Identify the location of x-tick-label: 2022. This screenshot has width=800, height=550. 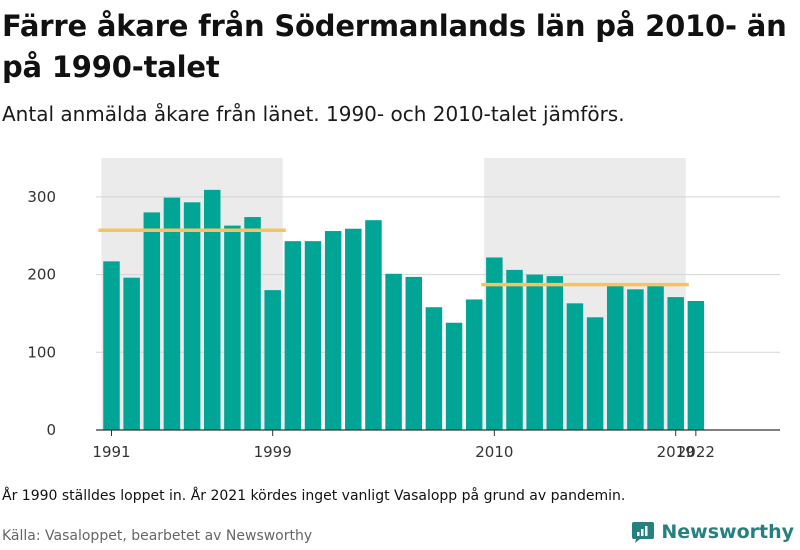
(696, 452).